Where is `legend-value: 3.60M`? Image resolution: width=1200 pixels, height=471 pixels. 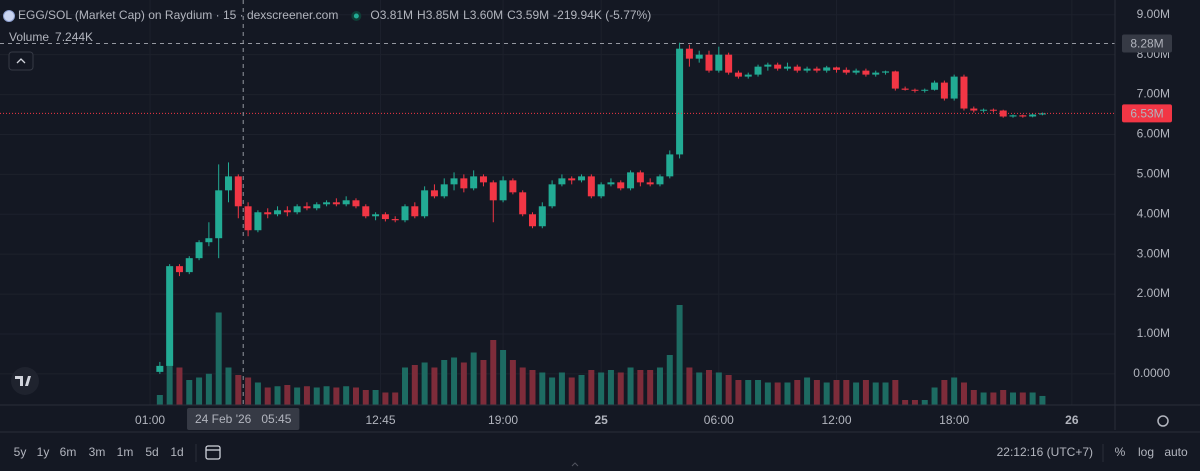
legend-value: 3.60M is located at coordinates (486, 15).